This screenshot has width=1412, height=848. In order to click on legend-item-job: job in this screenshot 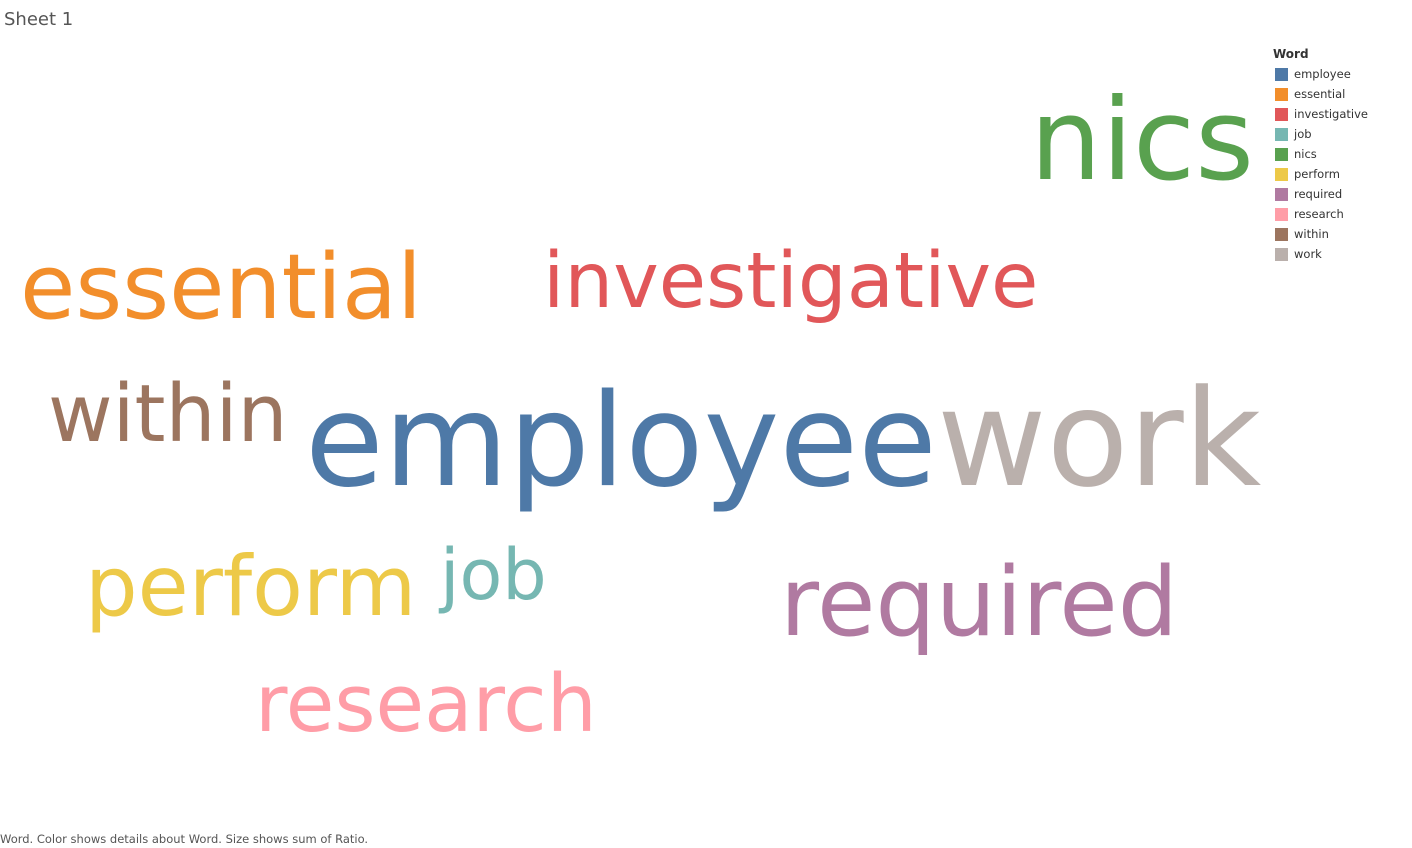, I will do `click(1338, 134)`.